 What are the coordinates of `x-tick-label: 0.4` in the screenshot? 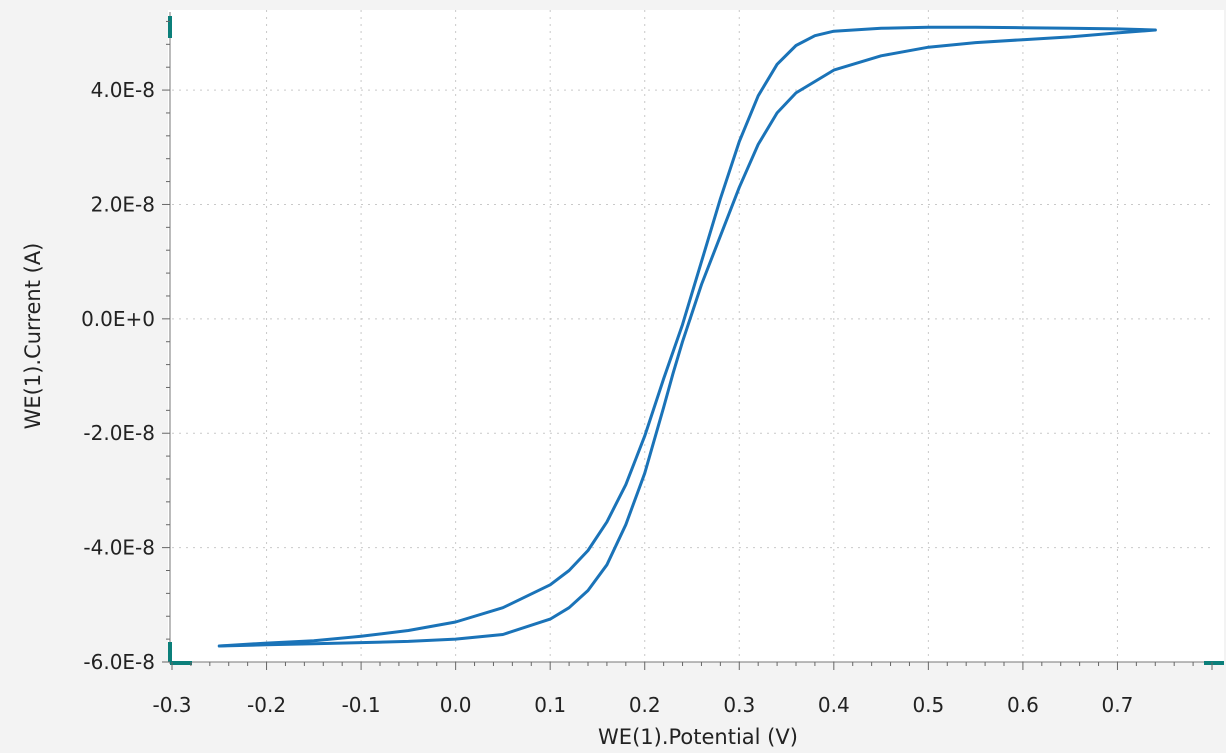 It's located at (834, 705).